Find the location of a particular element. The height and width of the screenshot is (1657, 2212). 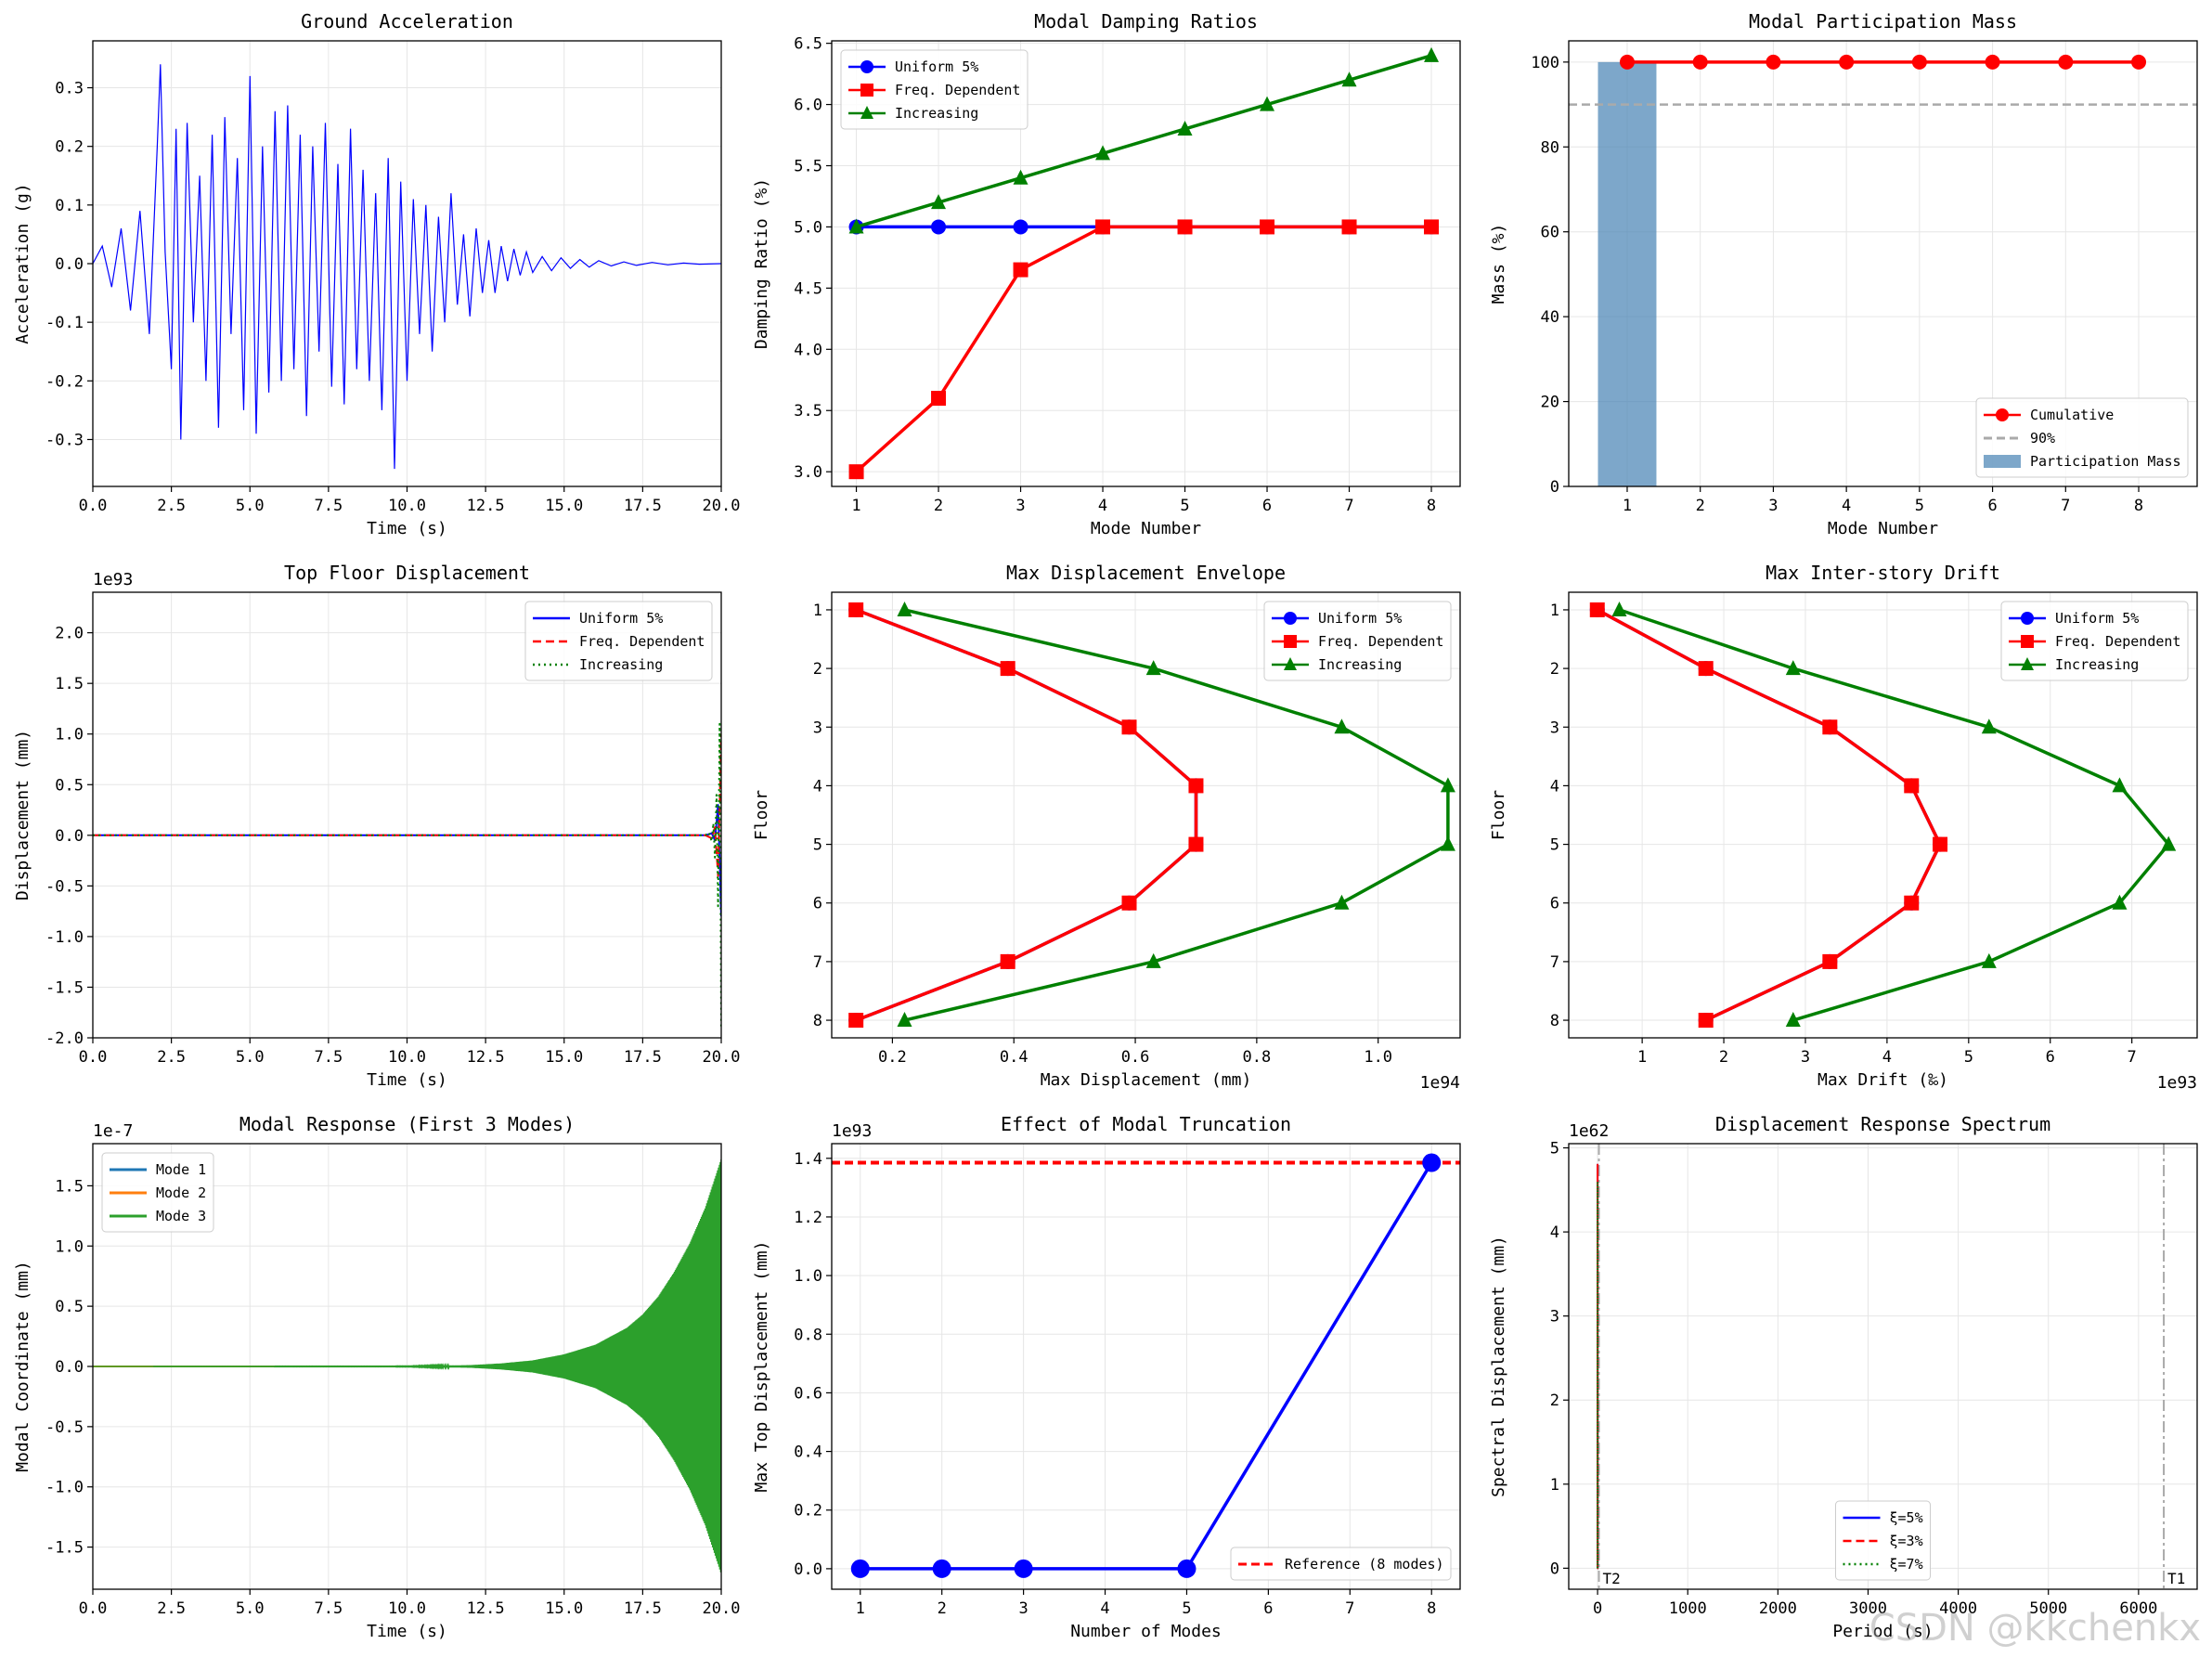

y-tick-label: 6 is located at coordinates (1554, 904).